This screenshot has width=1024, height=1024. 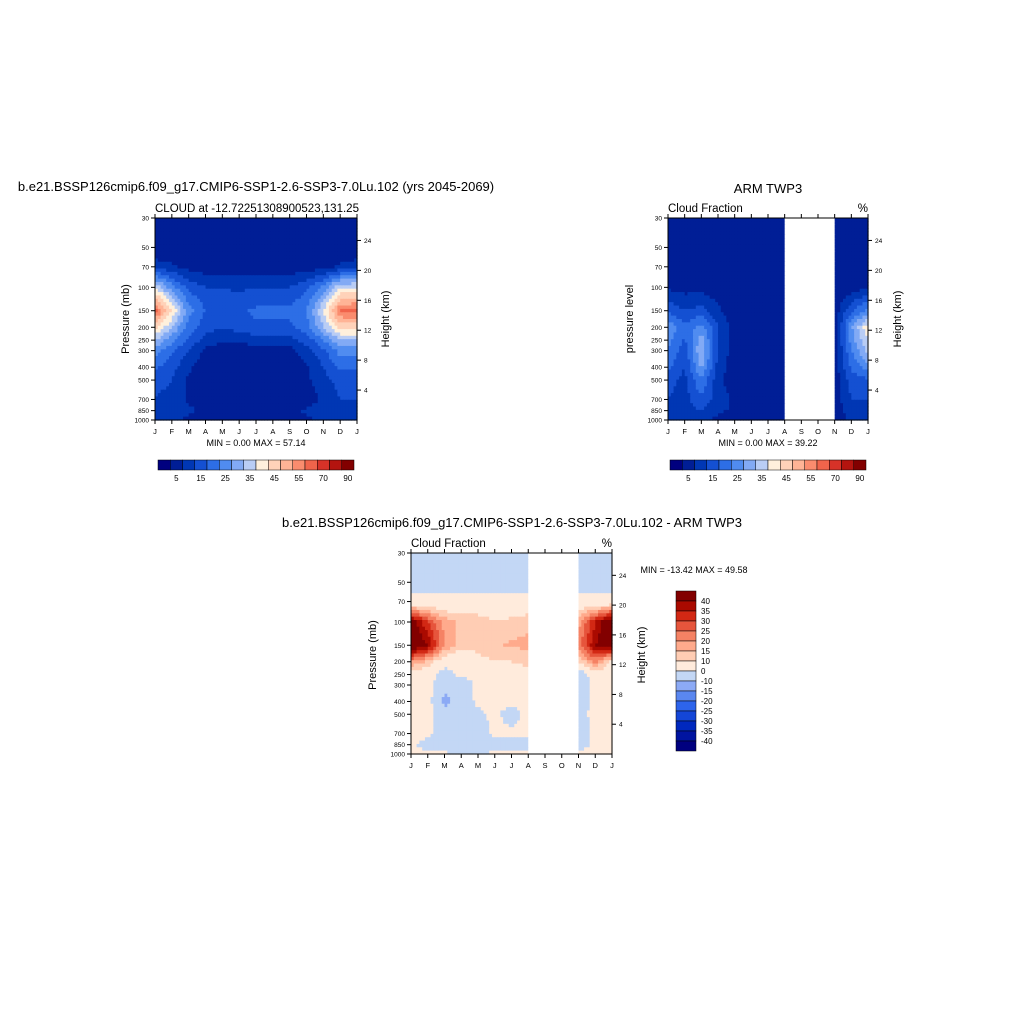 I want to click on panel-b-title: ARM TWP3, so click(x=768, y=188).